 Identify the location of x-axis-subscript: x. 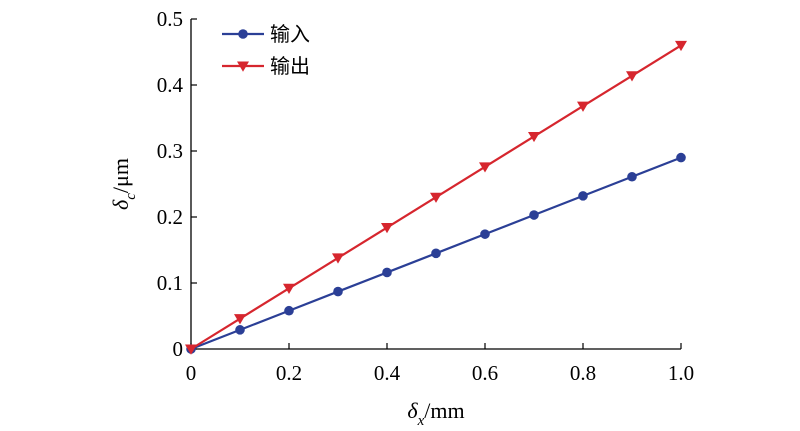
(421, 421).